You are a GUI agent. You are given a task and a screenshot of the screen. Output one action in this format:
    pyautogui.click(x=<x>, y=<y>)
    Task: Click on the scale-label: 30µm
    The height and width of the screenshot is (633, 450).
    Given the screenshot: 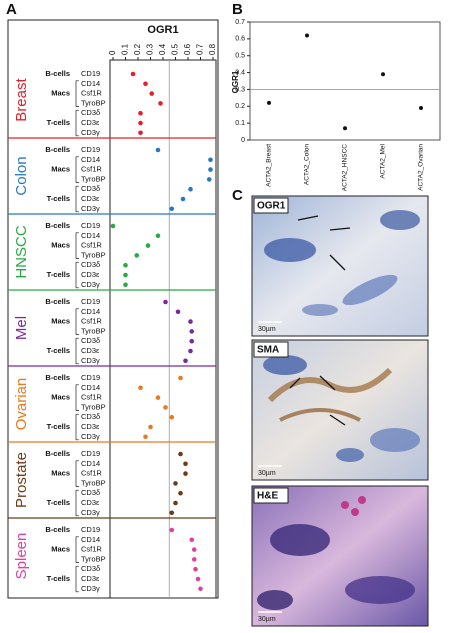 What is the action you would take?
    pyautogui.click(x=267, y=619)
    